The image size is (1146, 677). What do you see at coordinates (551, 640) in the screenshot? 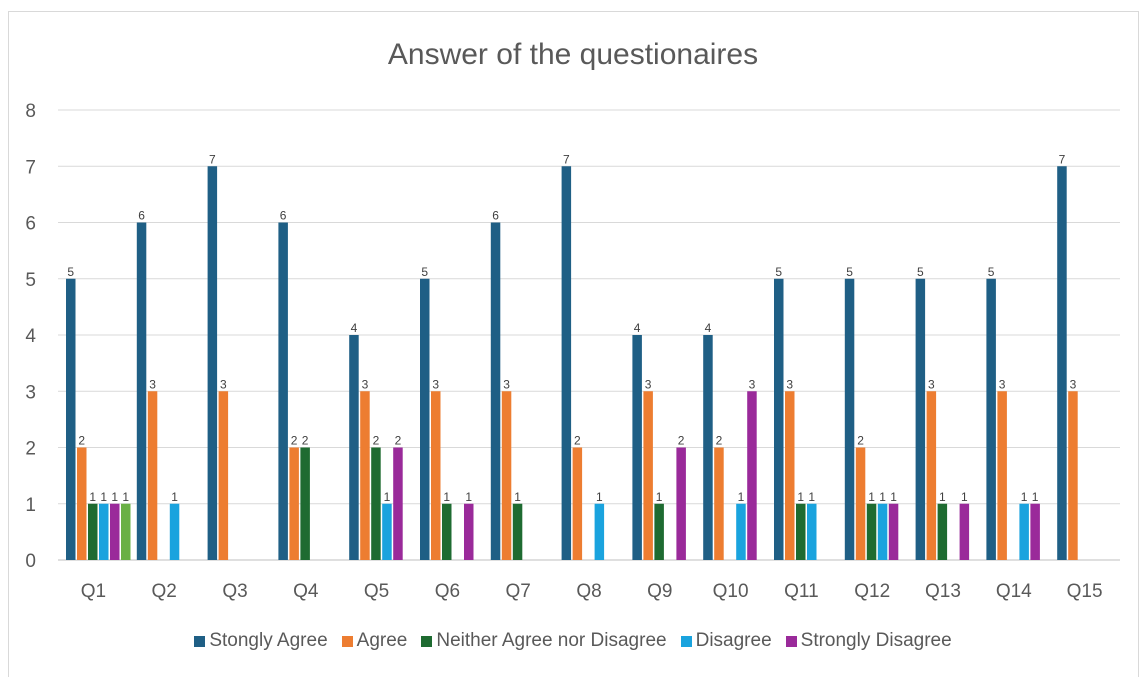
I see `legend-label: Neither Agree nor Disagree` at bounding box center [551, 640].